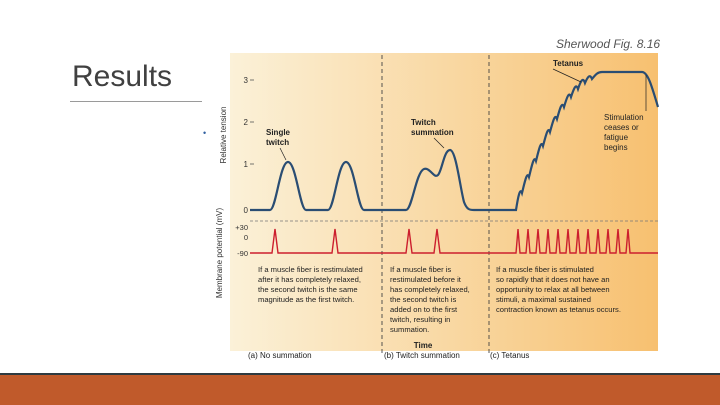  I want to click on annotation-single-twitch: Single twitch, so click(278, 137).